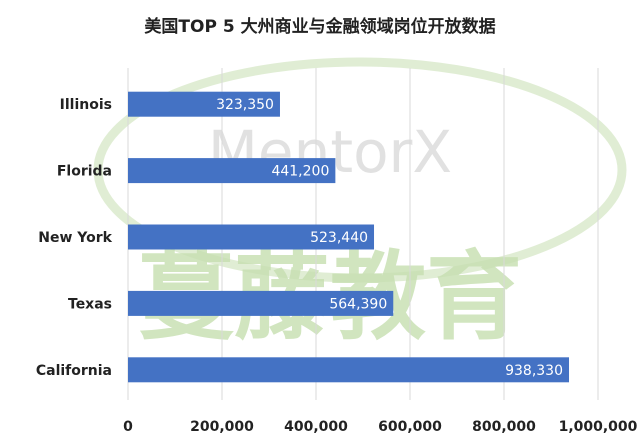 Image resolution: width=640 pixels, height=436 pixels. Describe the element at coordinates (504, 427) in the screenshot. I see `x-tick-label: 800,000` at that location.